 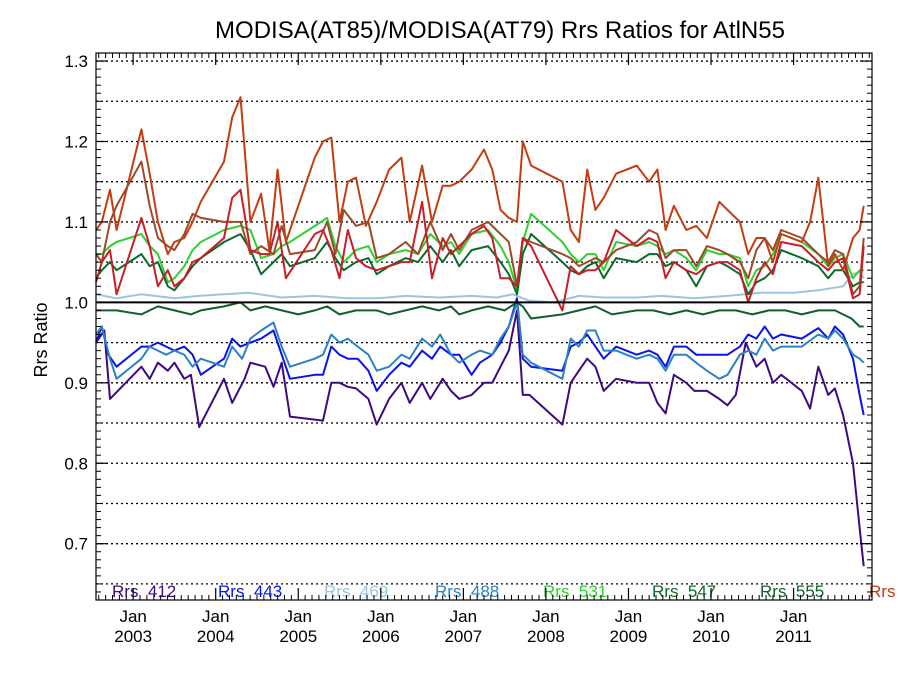 I want to click on legend-entry: Rrs_469, so click(x=356, y=591).